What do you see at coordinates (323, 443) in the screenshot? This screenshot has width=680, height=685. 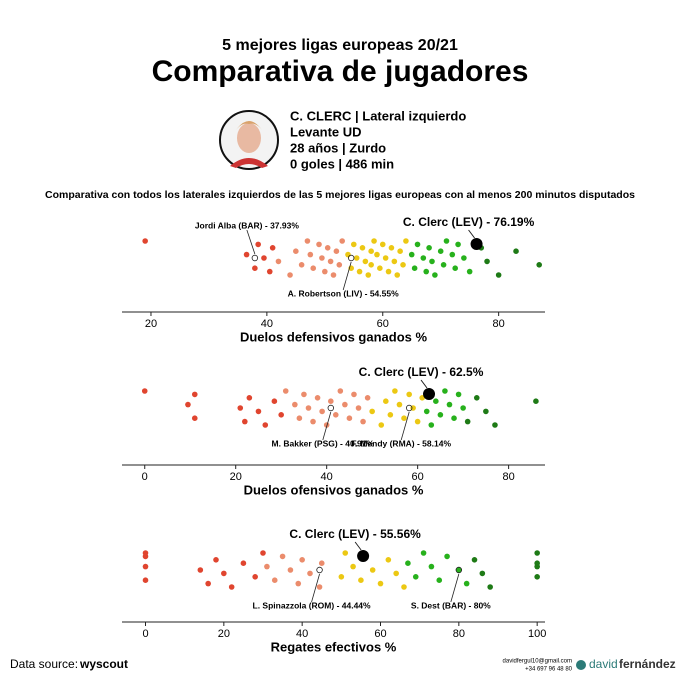 I see `annotation: M. Bakker (PSG) - 40.91%` at bounding box center [323, 443].